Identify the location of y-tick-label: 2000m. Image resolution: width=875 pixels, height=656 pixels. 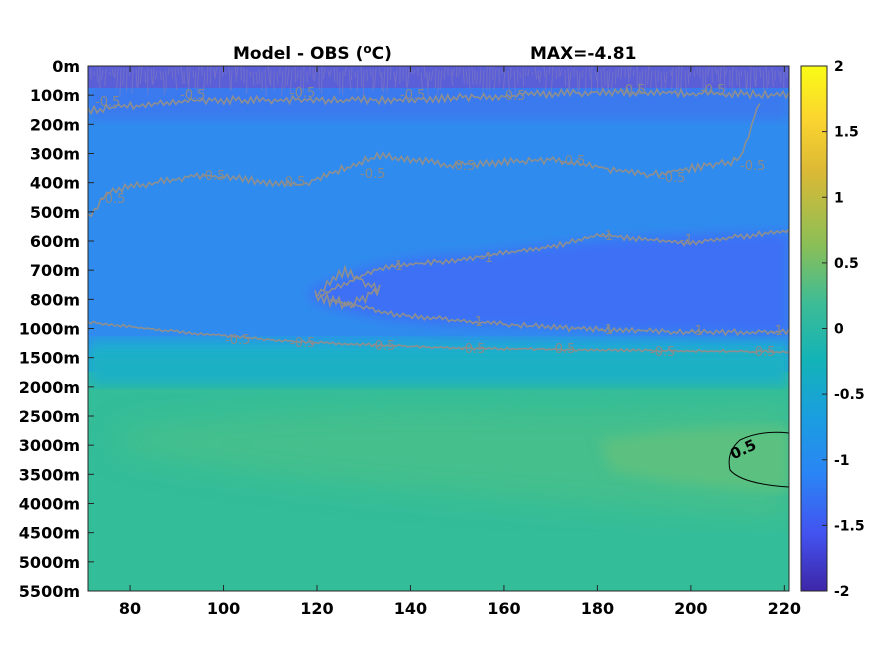
(49, 387).